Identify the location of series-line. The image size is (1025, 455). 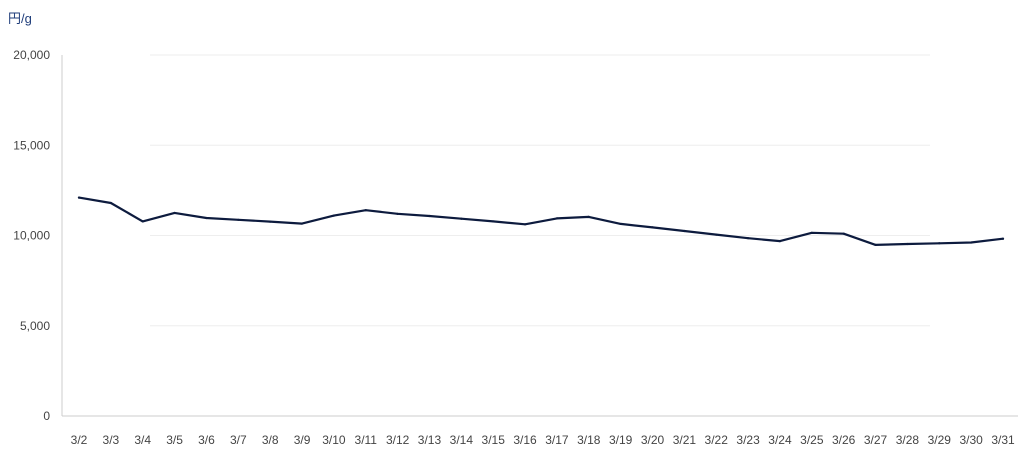
(541, 221).